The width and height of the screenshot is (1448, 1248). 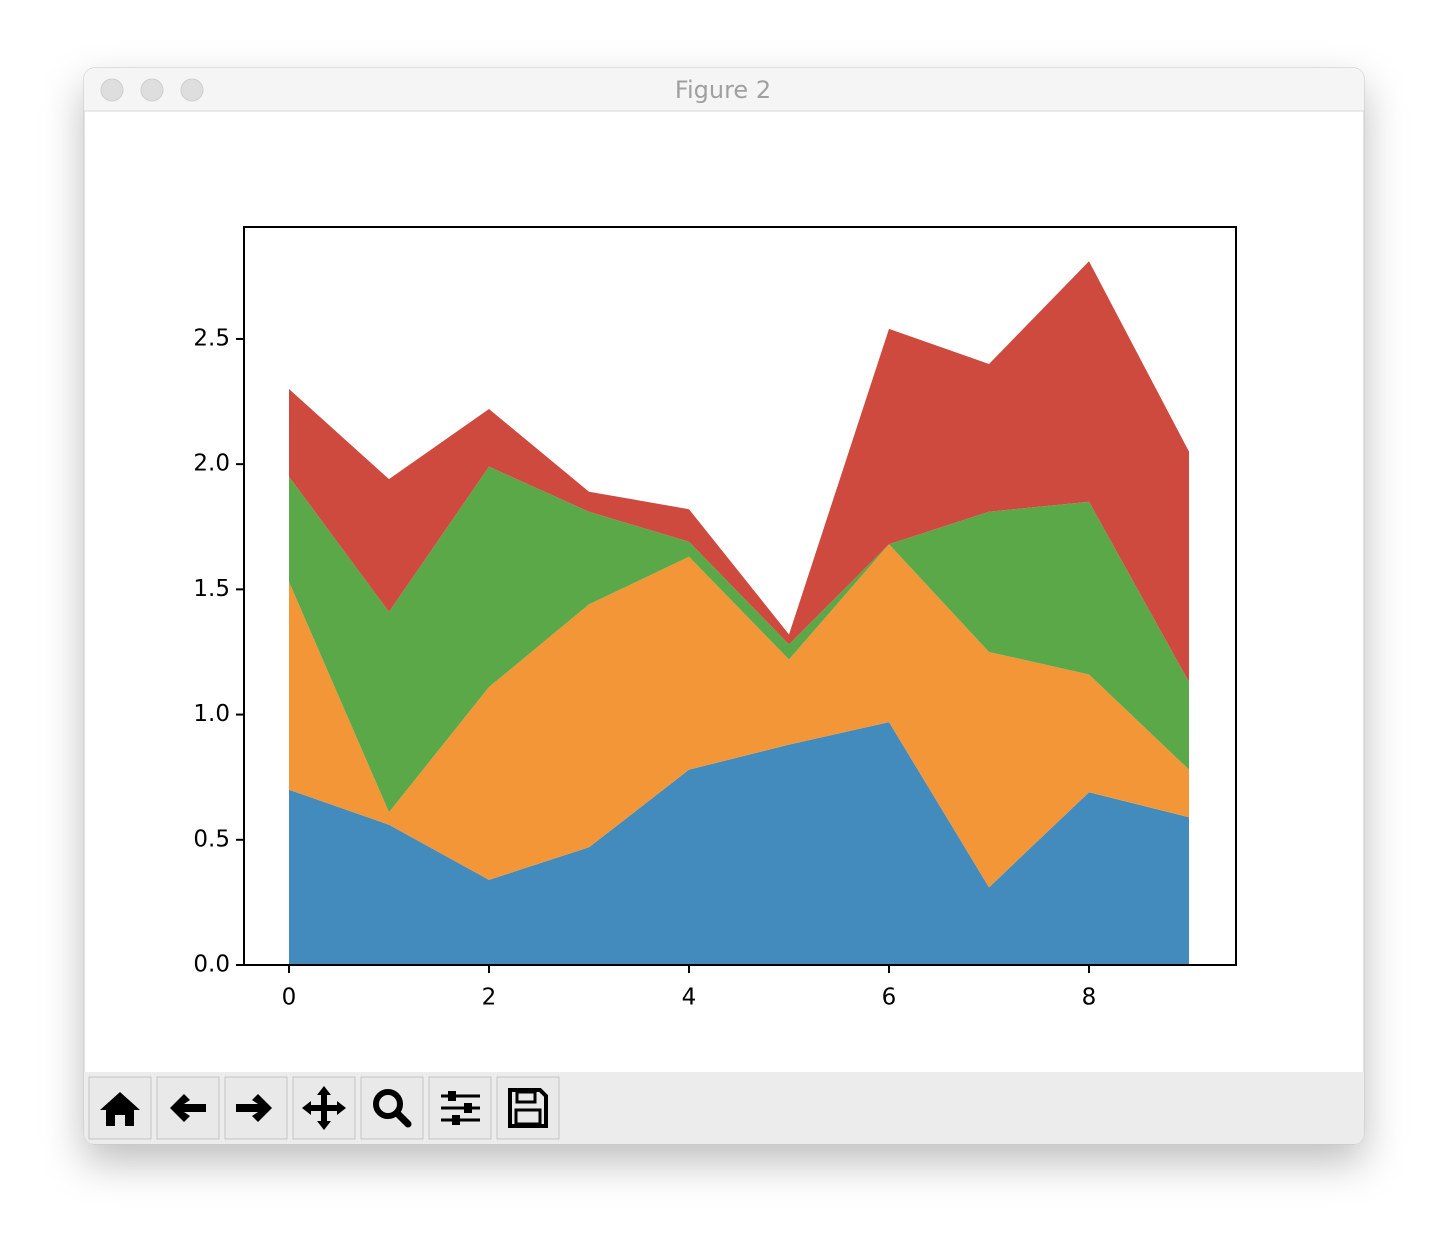 What do you see at coordinates (402, 1118) in the screenshot?
I see `zoom-icon-handle` at bounding box center [402, 1118].